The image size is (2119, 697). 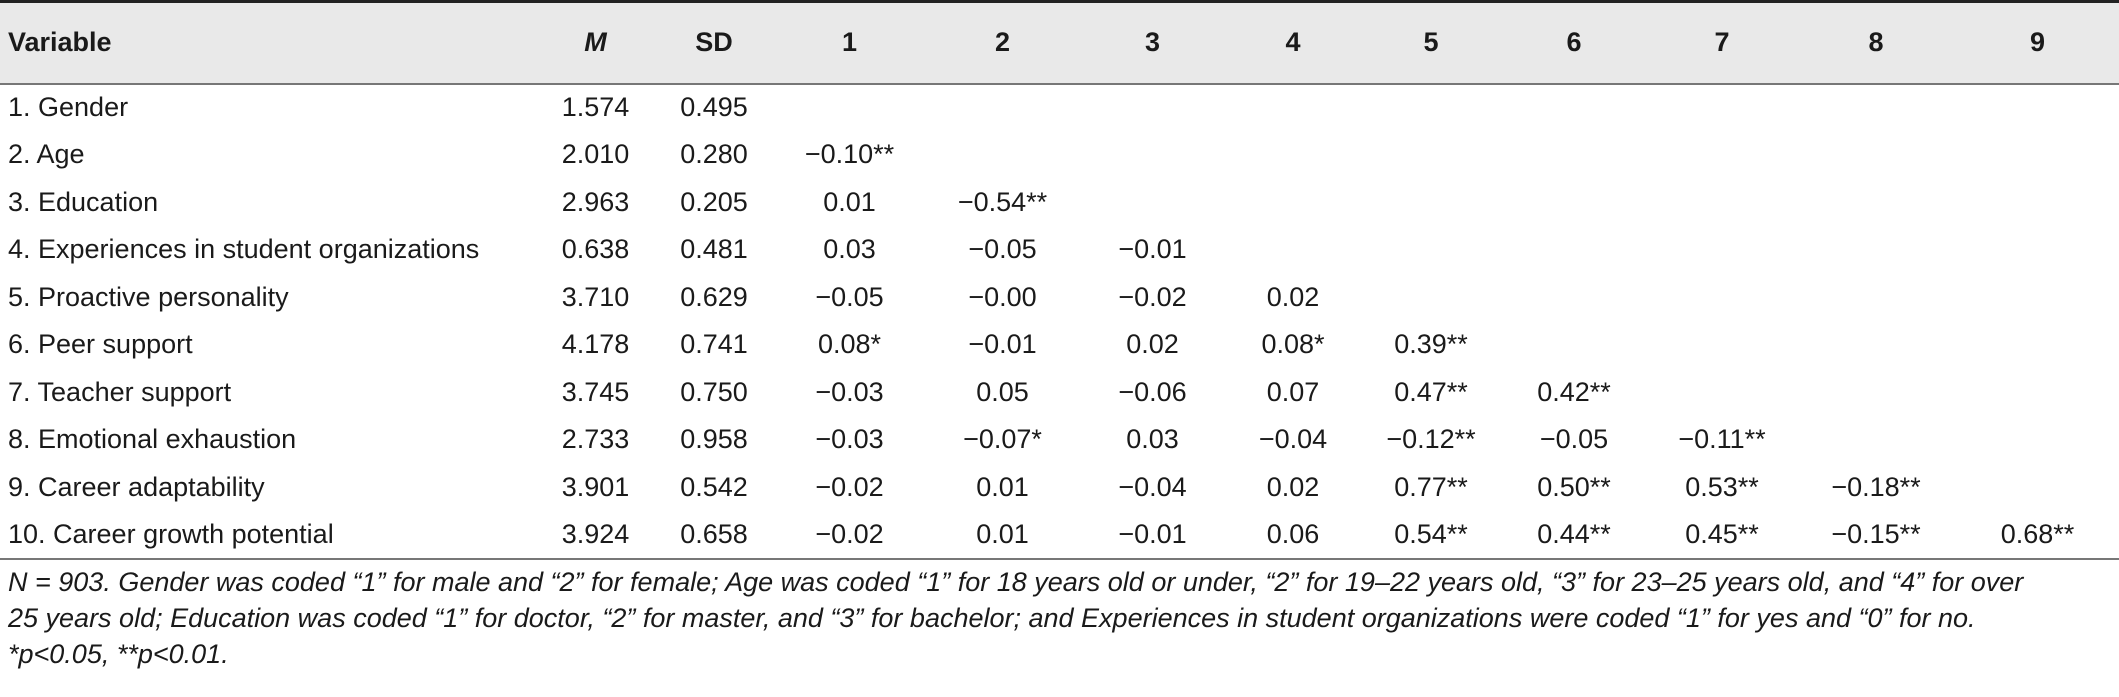 I want to click on value-cell-m: 1.574, so click(x=595, y=107).